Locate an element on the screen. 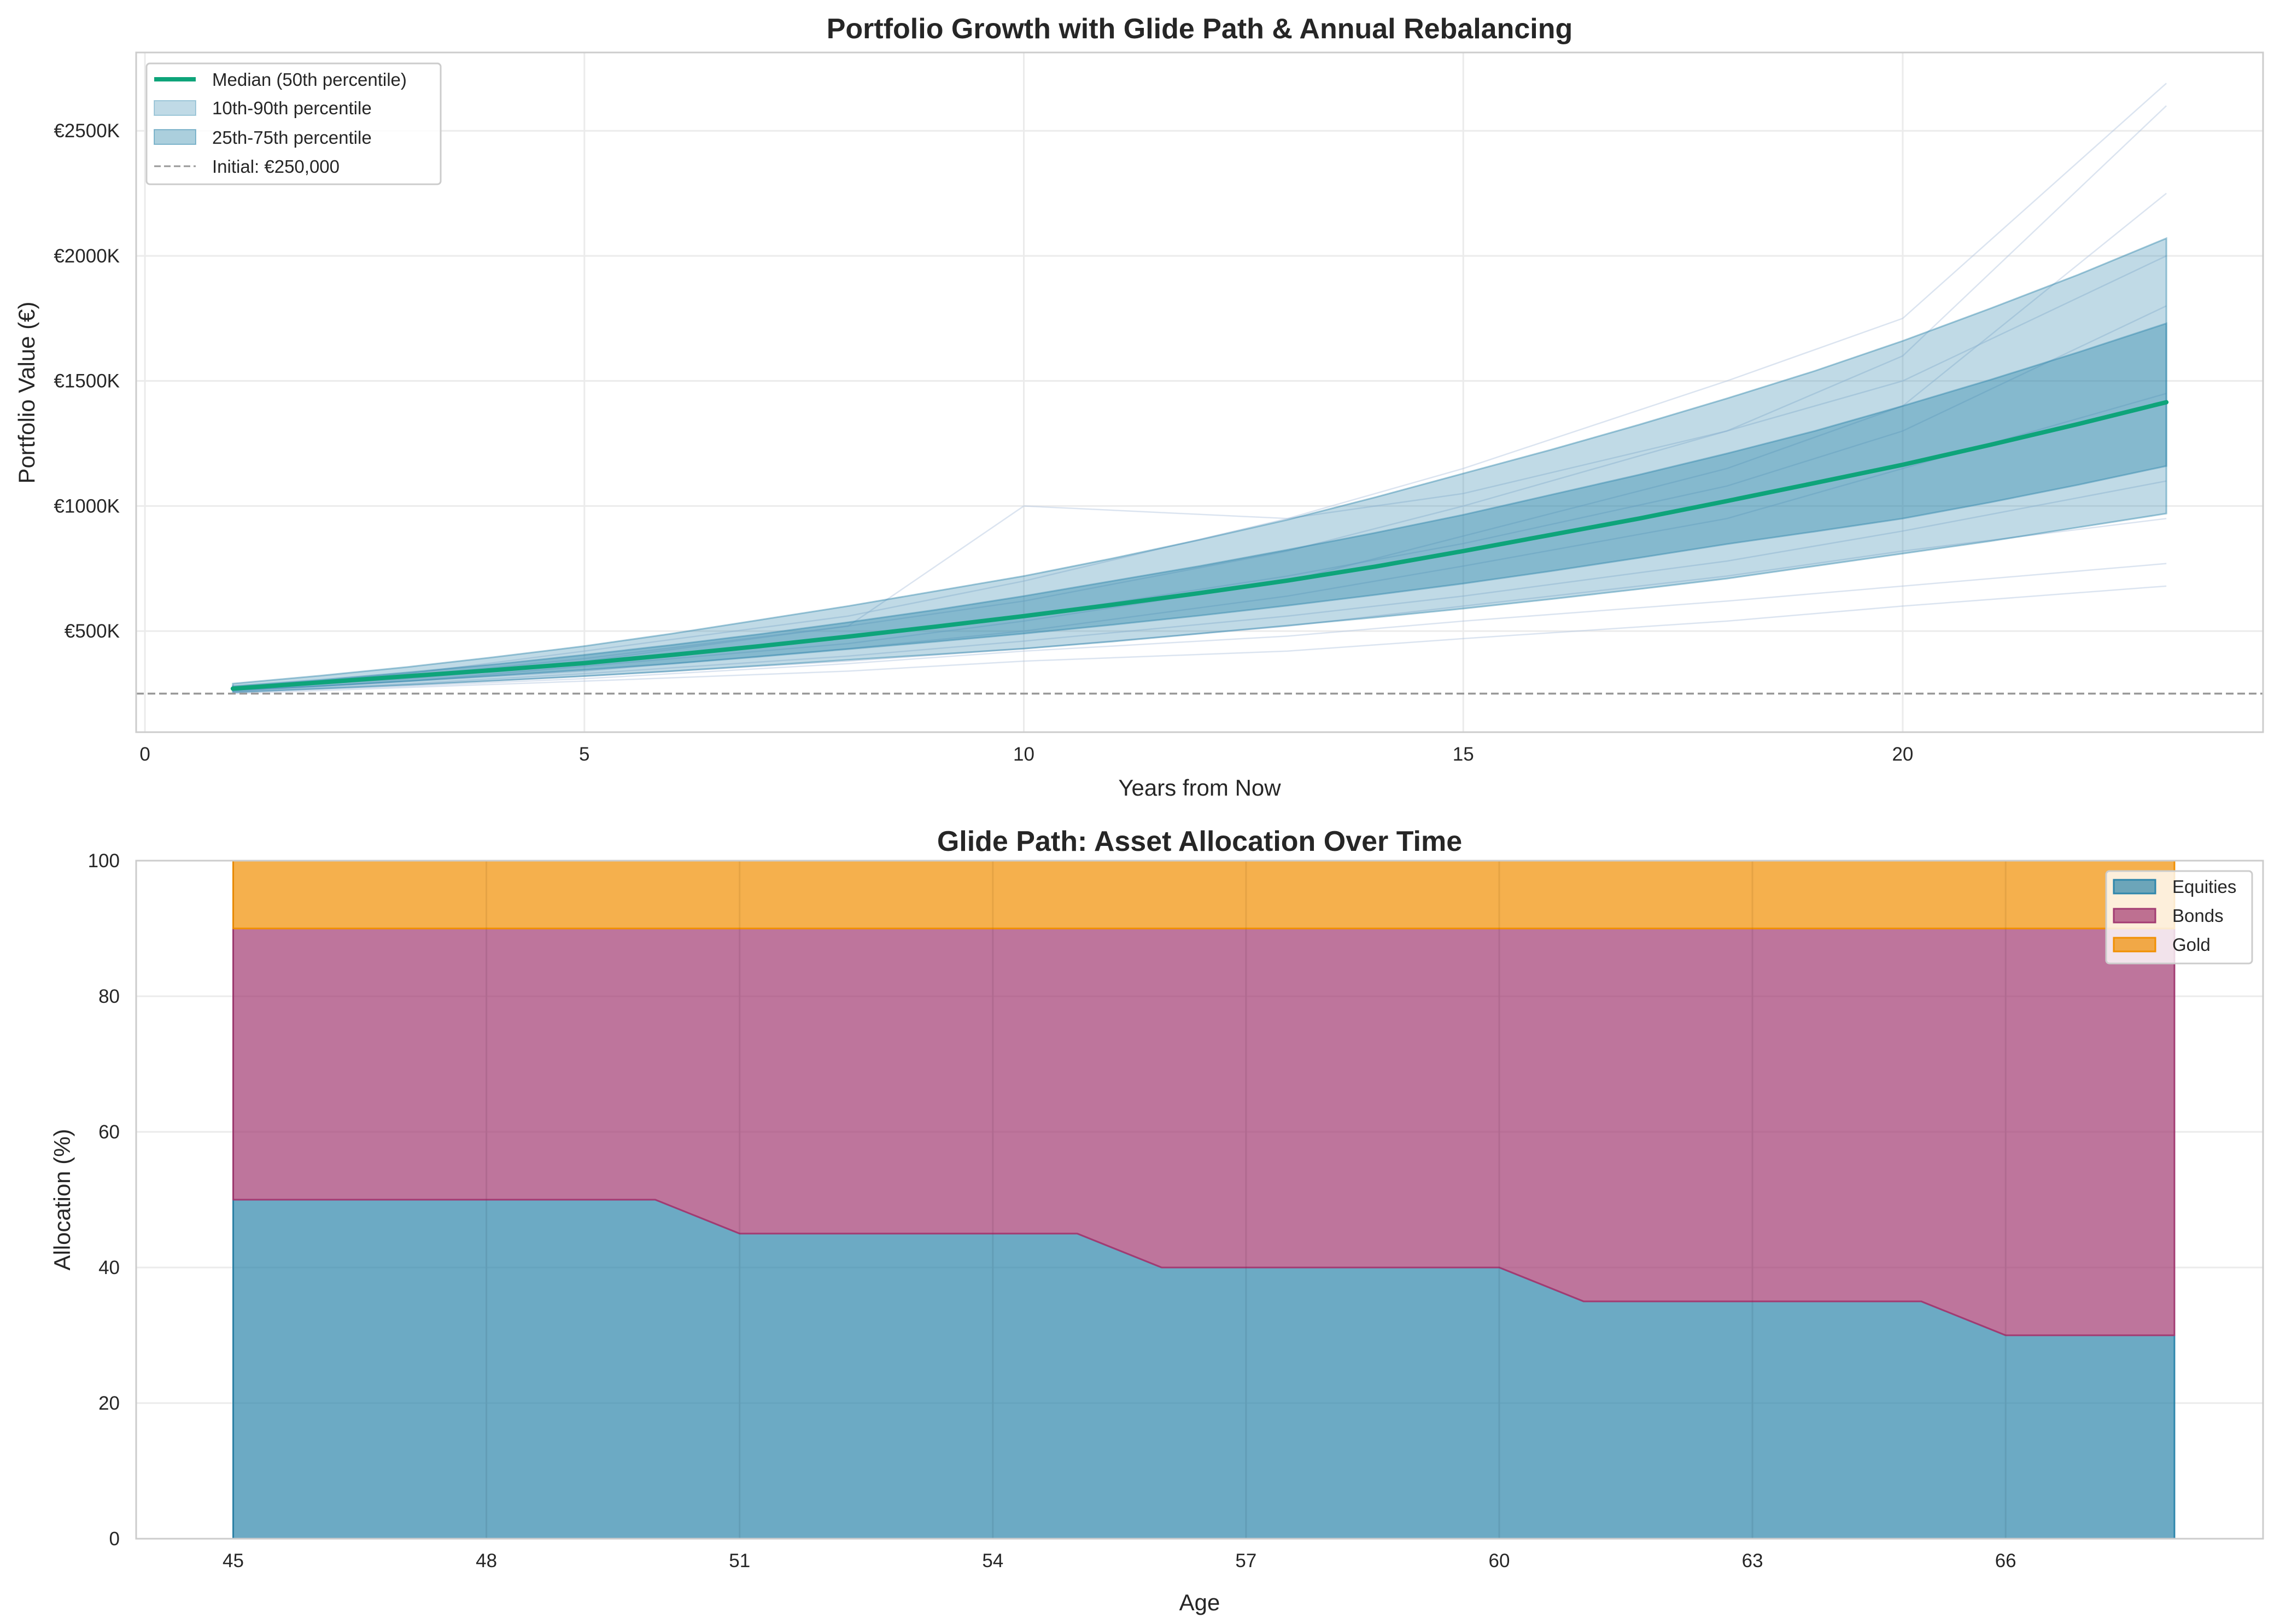 The height and width of the screenshot is (1624, 2280). top-x-tick-label: 10 is located at coordinates (1023, 754).